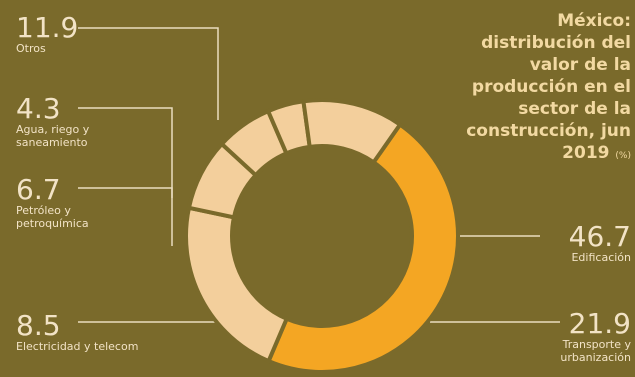 The height and width of the screenshot is (377, 635). Describe the element at coordinates (38, 189) in the screenshot. I see `value-petroleo: 6.7` at that location.